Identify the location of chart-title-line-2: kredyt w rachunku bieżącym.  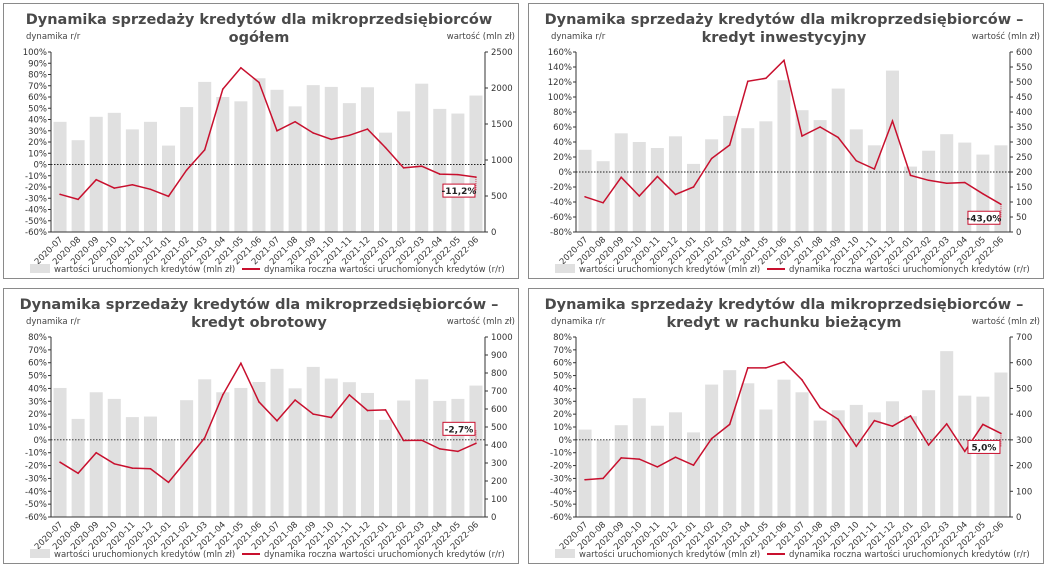
(784, 323).